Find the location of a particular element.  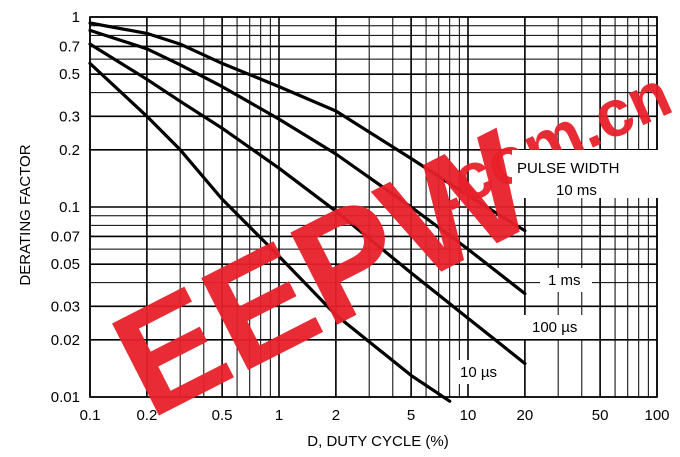

x-tick-label: 1 is located at coordinates (279, 415).